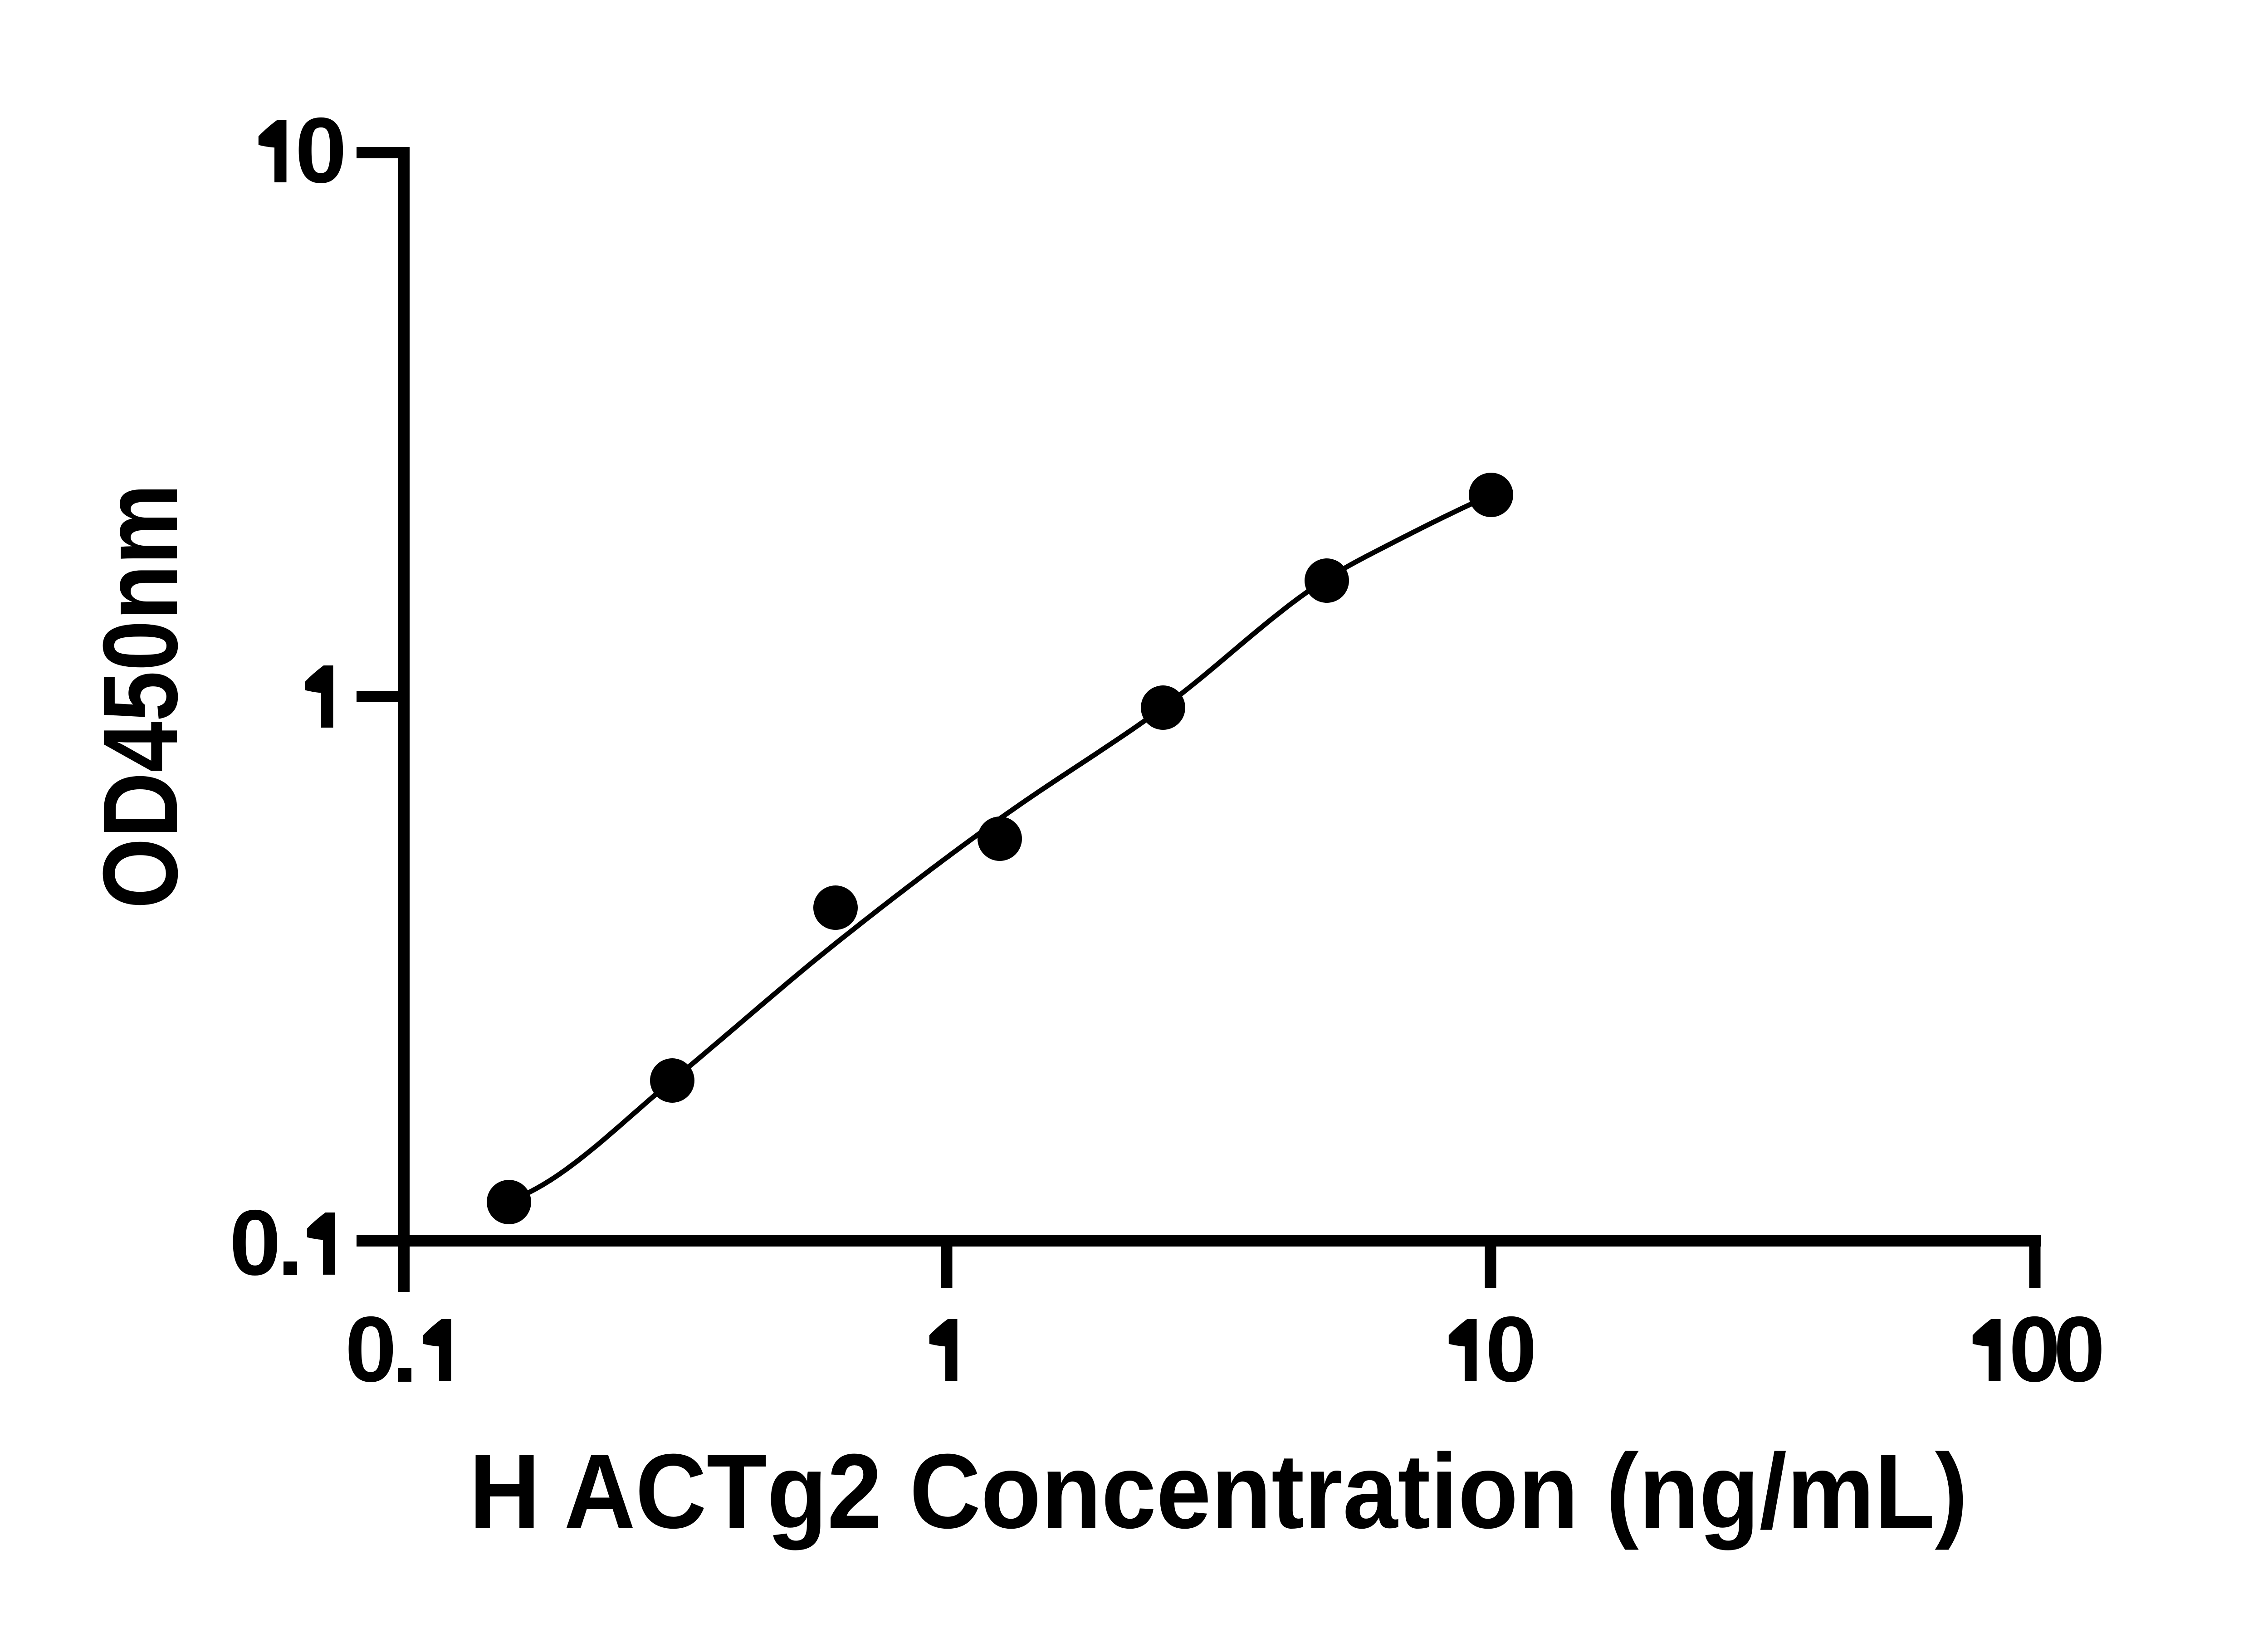 This screenshot has width=2268, height=1633. What do you see at coordinates (1218, 1491) in the screenshot?
I see `svg-text: H ACTg2 Concentration (ng/mL)` at bounding box center [1218, 1491].